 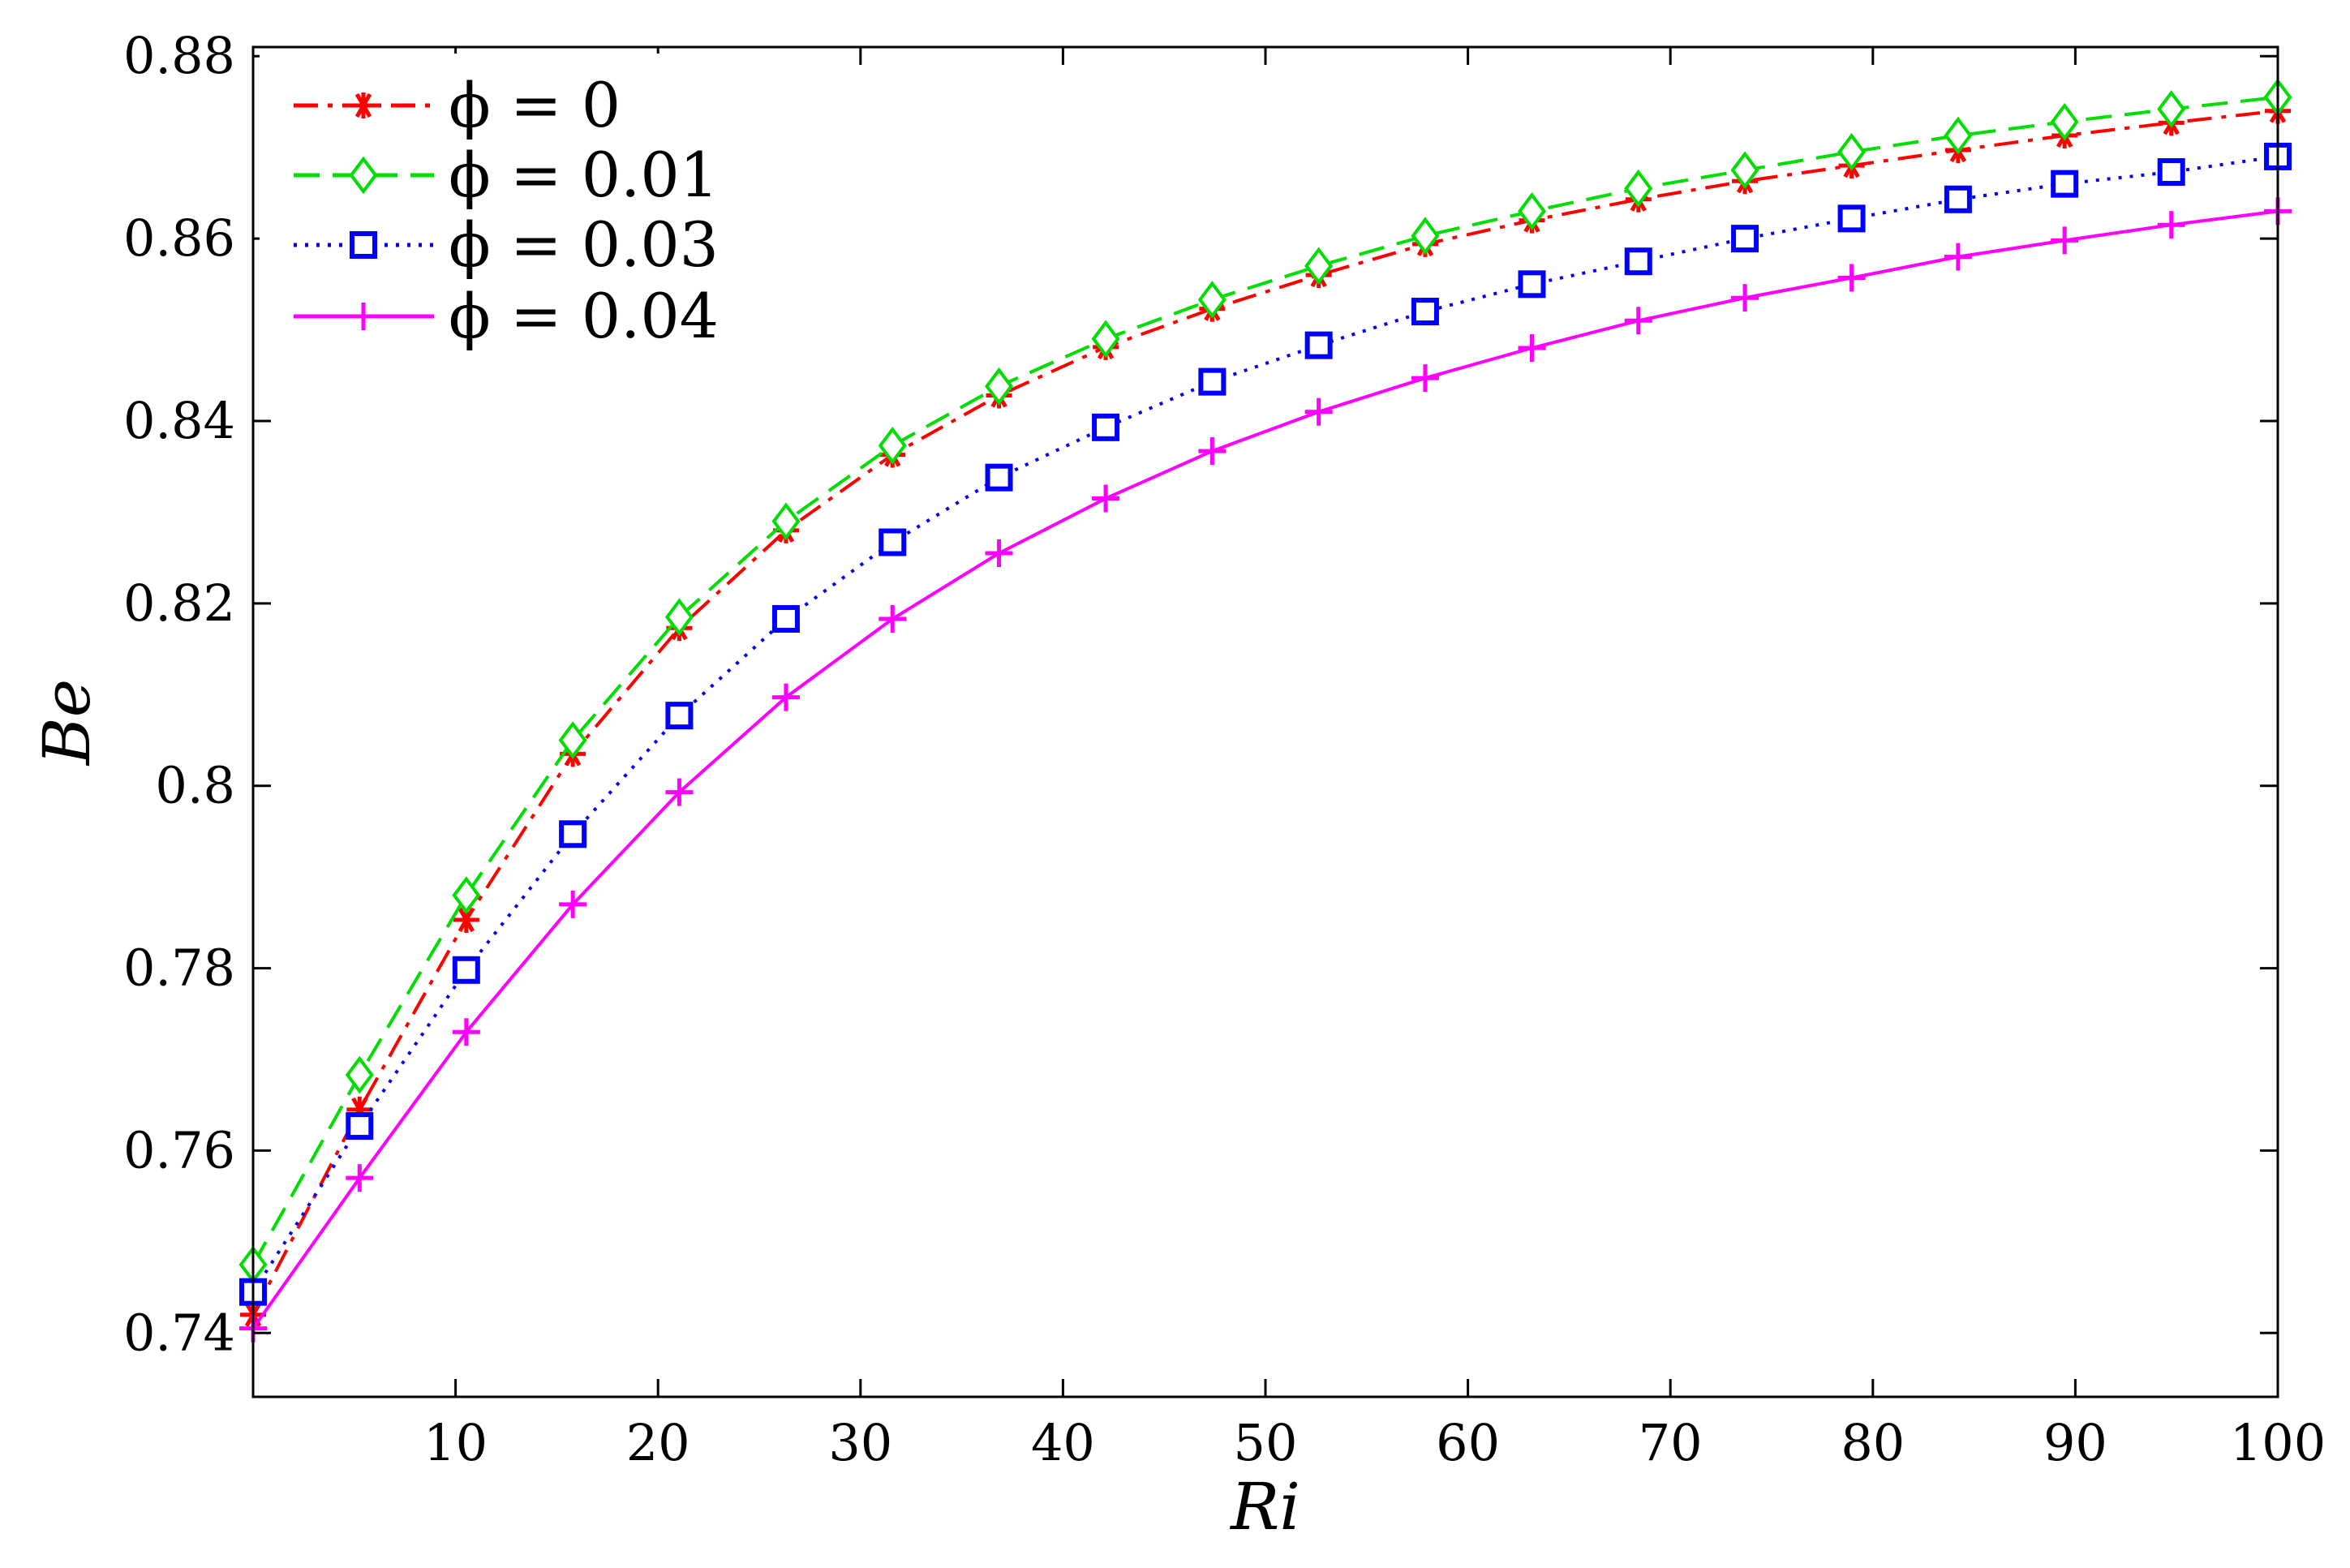 I want to click on legend-label: ϕ = 0, so click(x=535, y=105).